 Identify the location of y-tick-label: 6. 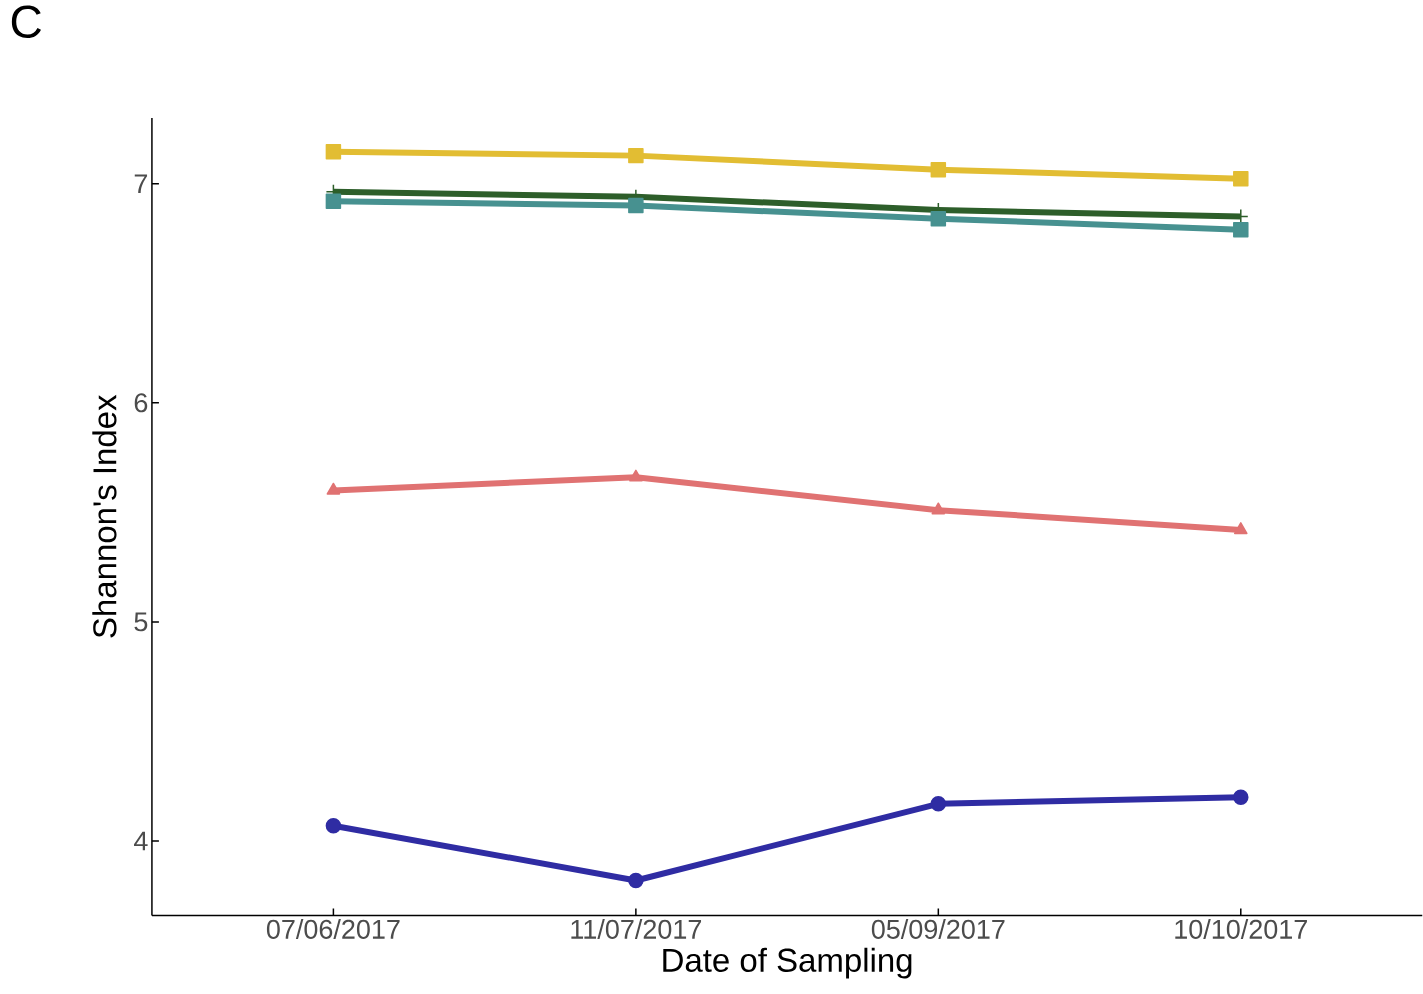
(141, 403).